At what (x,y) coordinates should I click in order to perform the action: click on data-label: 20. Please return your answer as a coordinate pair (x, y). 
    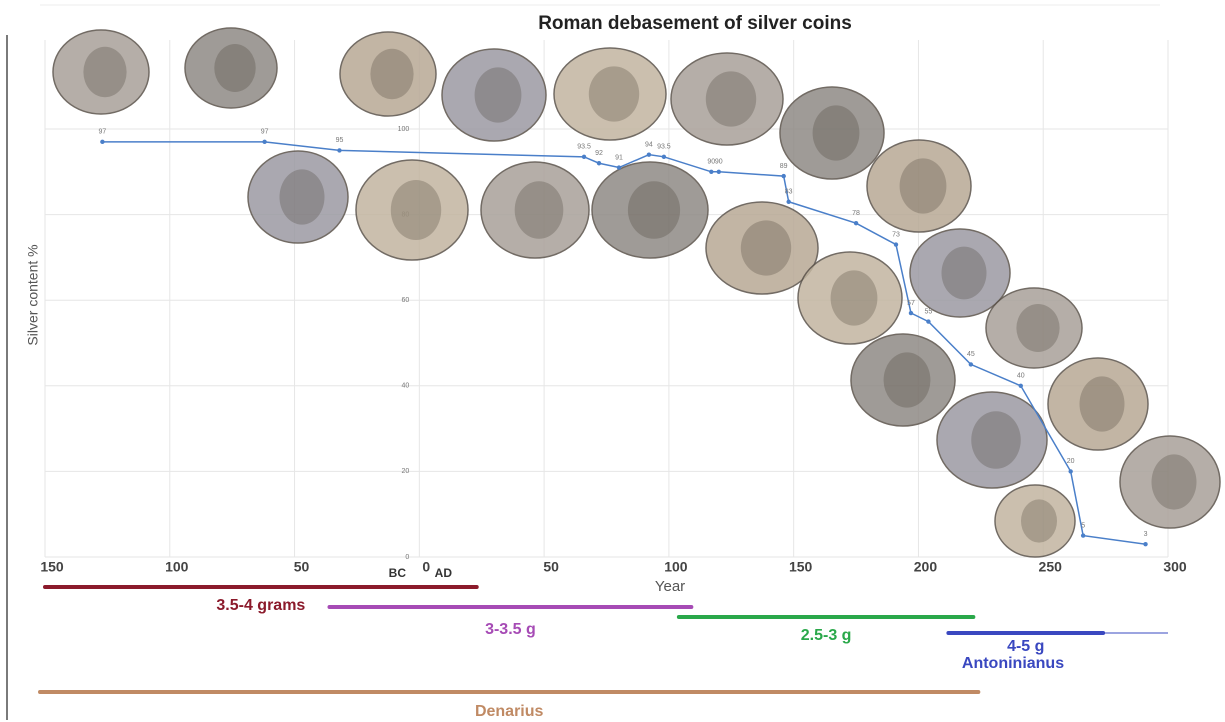
    Looking at the image, I should click on (1071, 461).